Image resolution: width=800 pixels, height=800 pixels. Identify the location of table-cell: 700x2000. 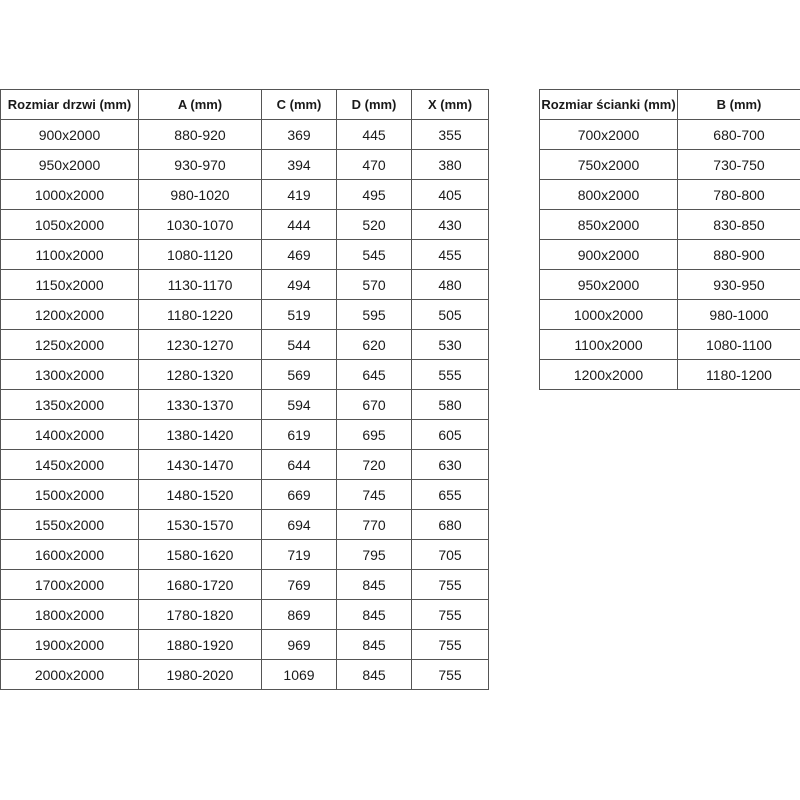
(608, 134).